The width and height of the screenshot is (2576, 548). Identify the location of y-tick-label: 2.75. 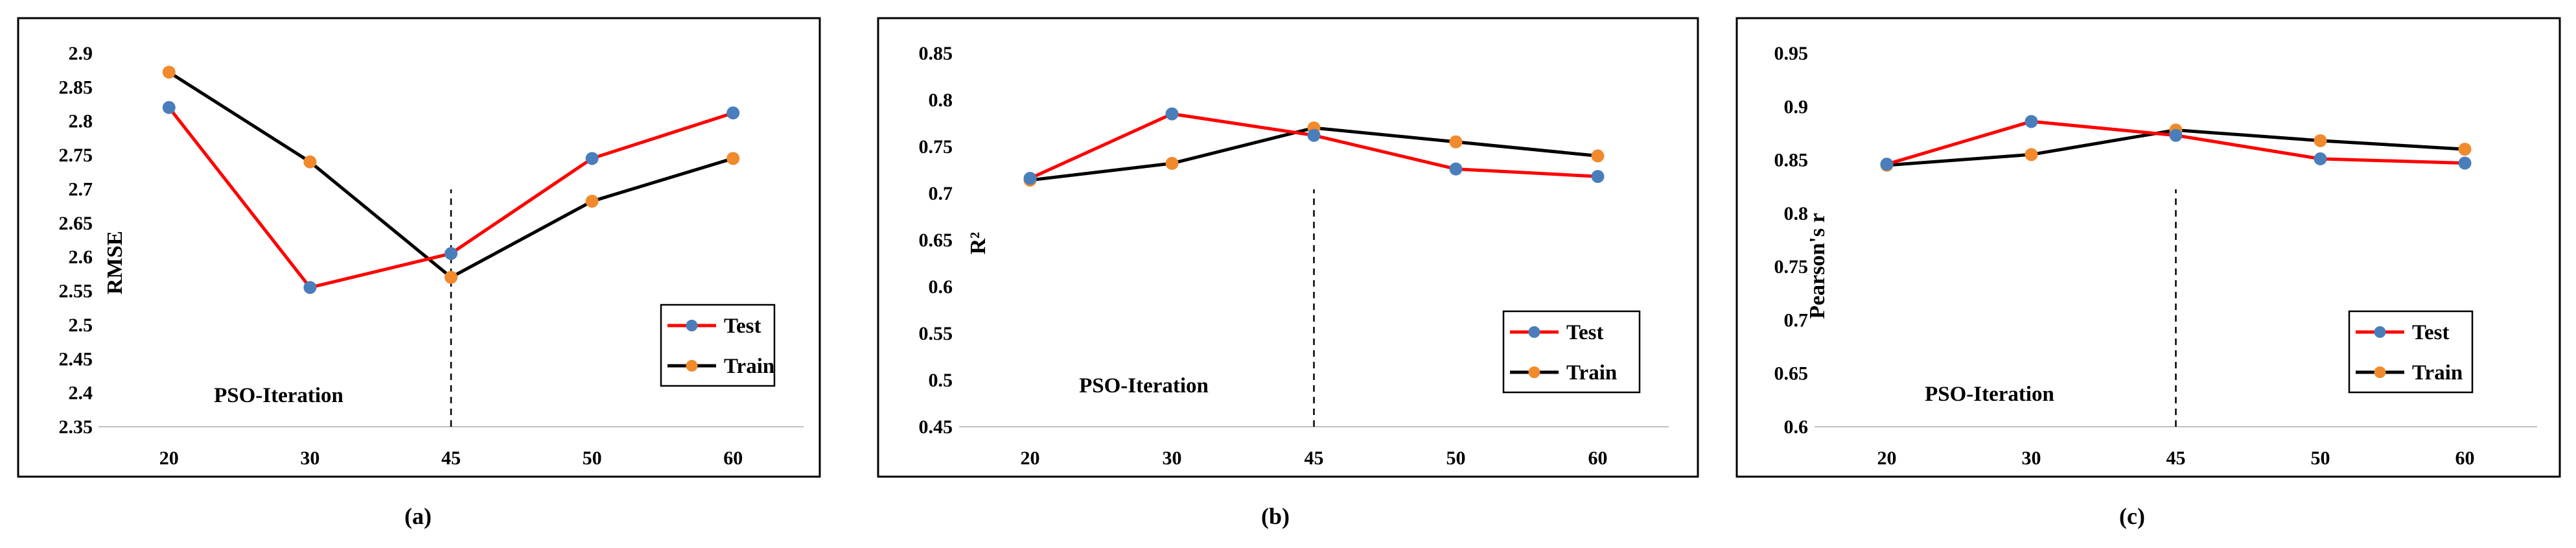
(76, 155).